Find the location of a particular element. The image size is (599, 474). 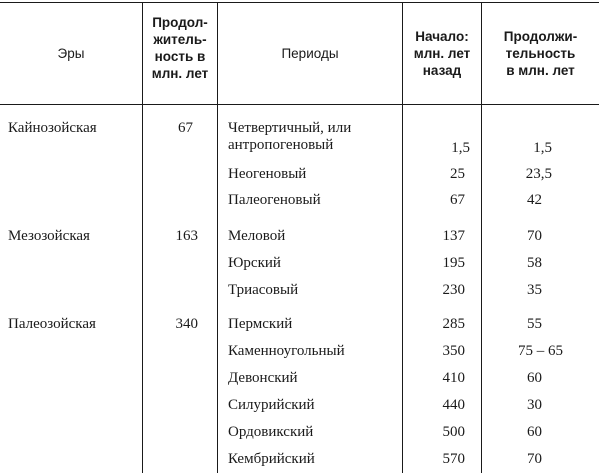

period-duration: 23,5 is located at coordinates (538, 174).